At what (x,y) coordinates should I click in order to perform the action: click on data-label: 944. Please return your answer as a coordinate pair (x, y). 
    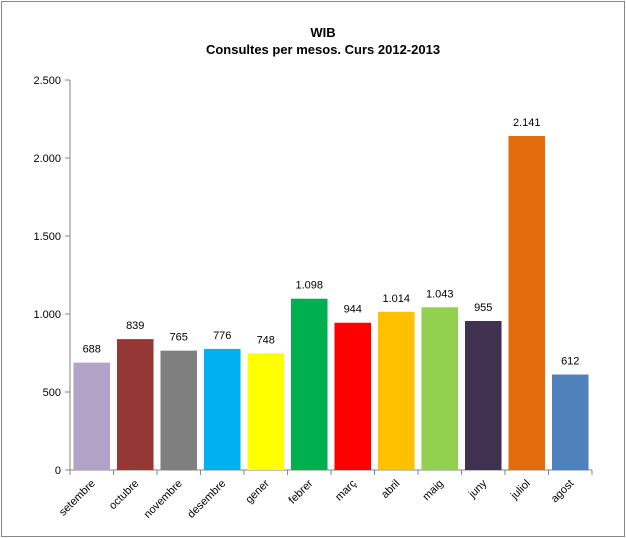
    Looking at the image, I should click on (353, 310).